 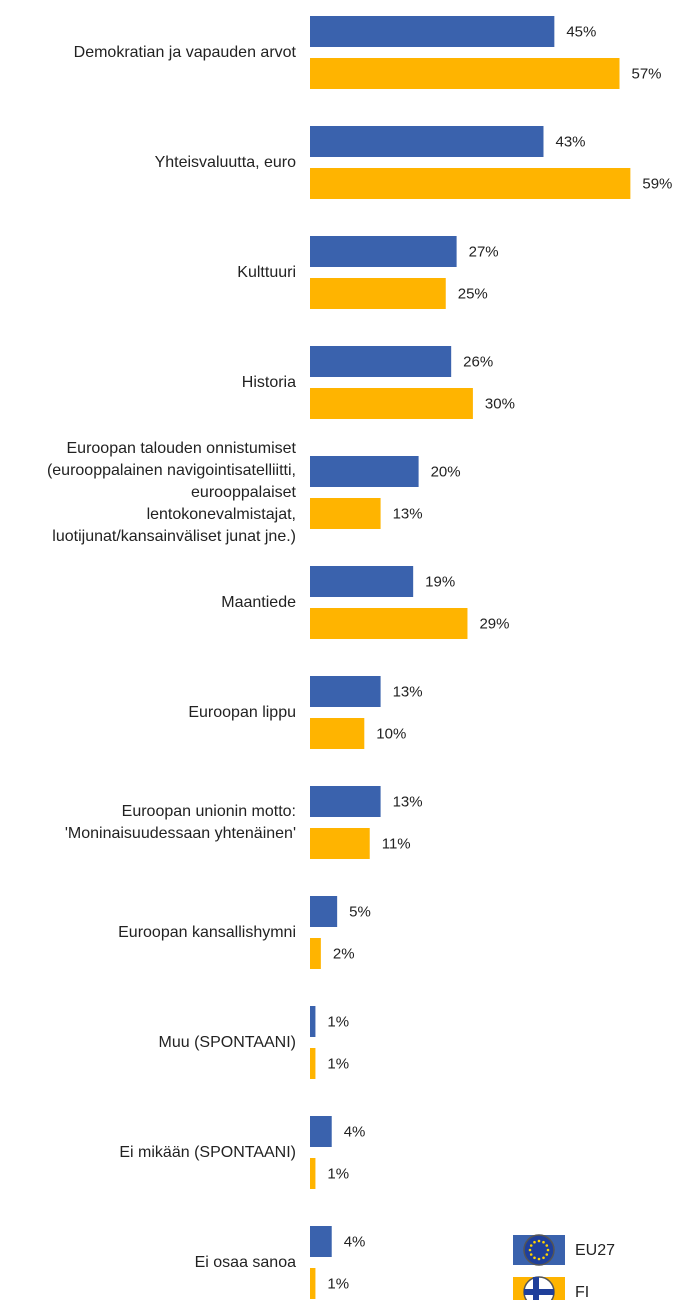 I want to click on category-label: Kulttuuri, so click(x=266, y=272).